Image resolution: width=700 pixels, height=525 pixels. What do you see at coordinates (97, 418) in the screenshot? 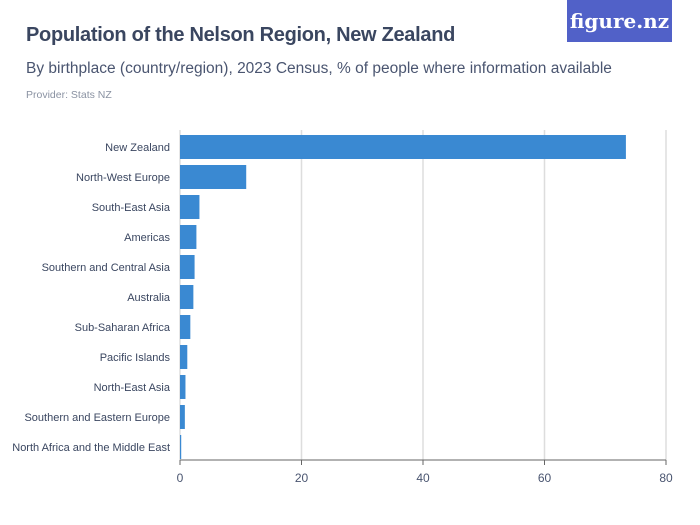
I see `category-label: Southern and Eastern Europe` at bounding box center [97, 418].